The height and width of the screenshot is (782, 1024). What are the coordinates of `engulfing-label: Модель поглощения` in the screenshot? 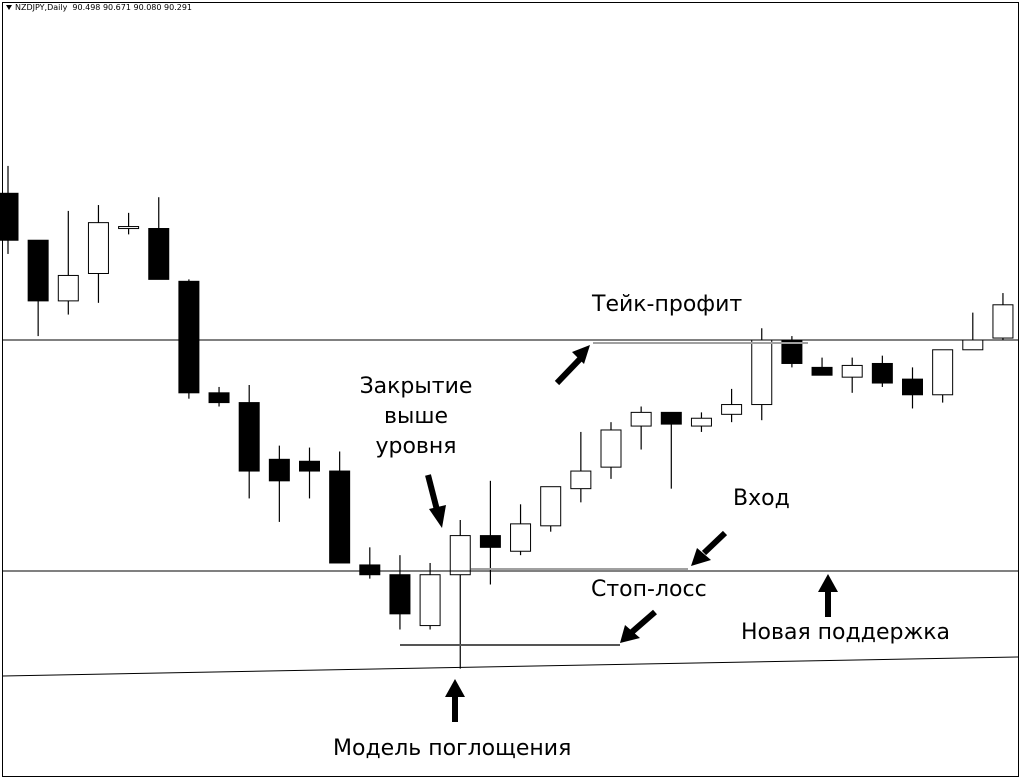 It's located at (452, 748).